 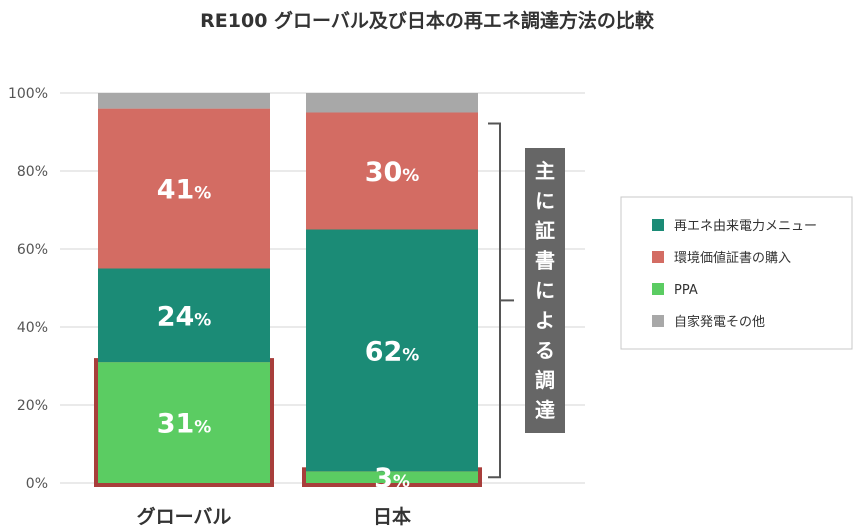 I want to click on data-label: 3%, so click(x=392, y=478).